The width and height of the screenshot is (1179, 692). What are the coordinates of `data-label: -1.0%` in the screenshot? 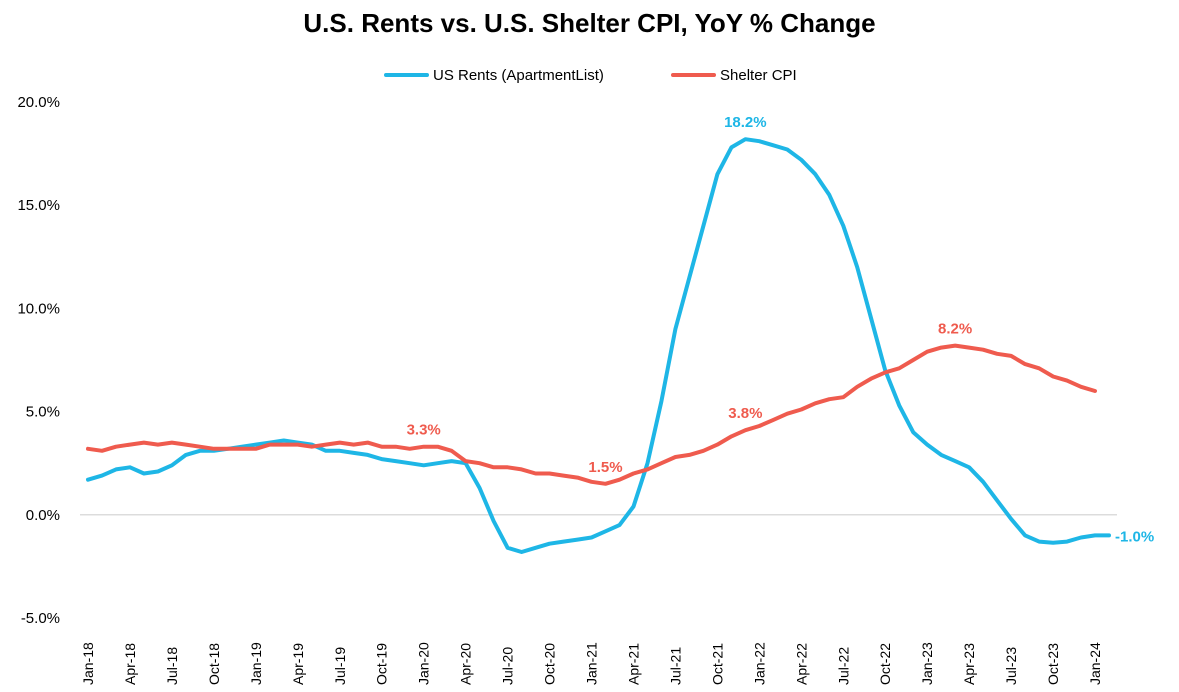 It's located at (1134, 536).